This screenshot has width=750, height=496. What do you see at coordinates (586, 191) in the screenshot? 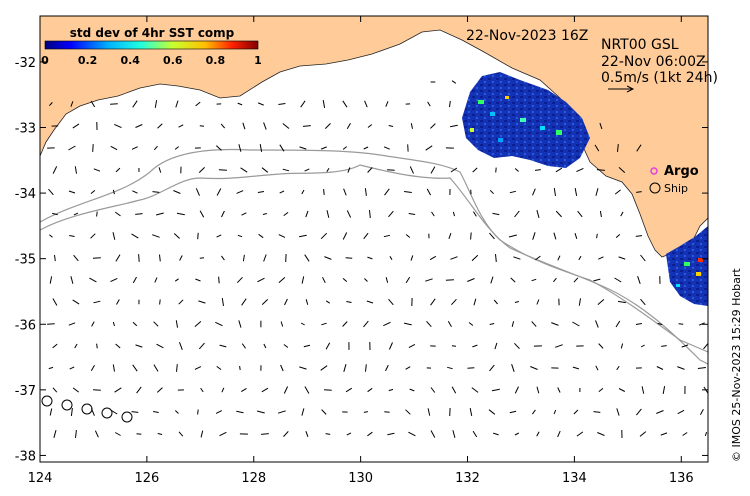
I see `sst-hotspots` at bounding box center [586, 191].